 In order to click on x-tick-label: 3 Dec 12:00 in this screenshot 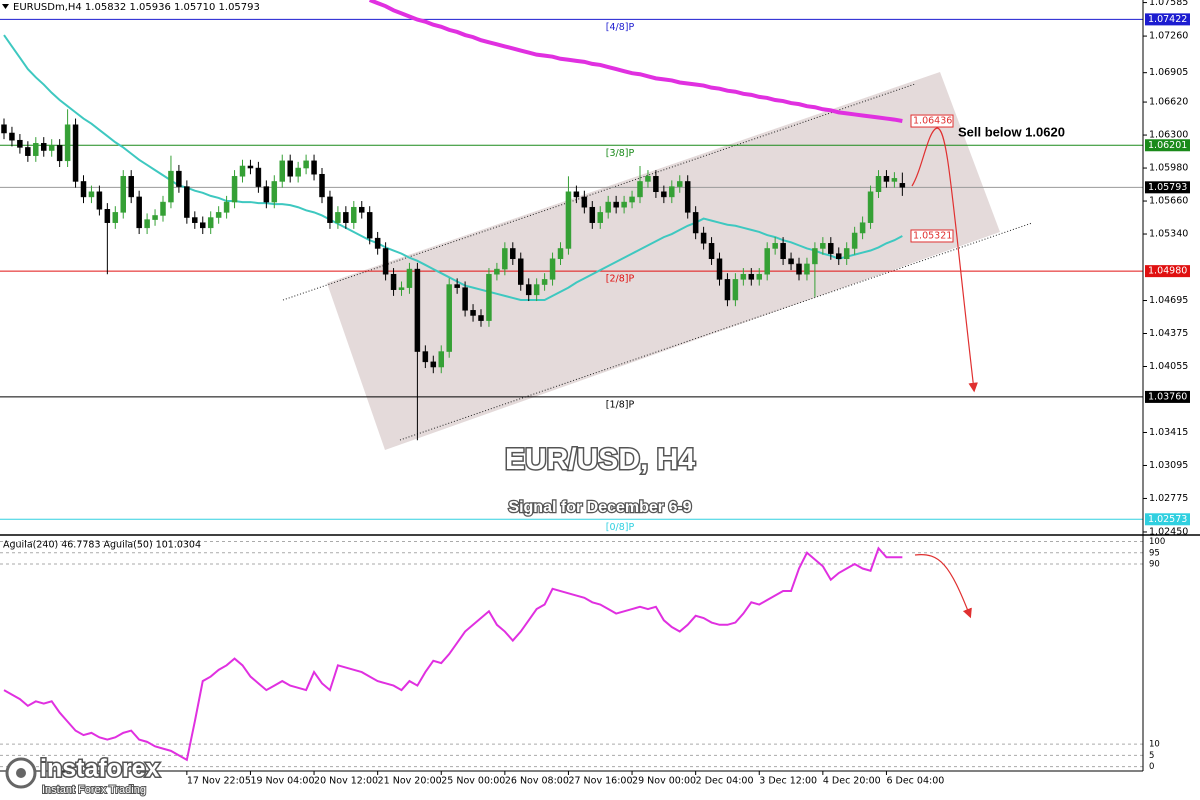, I will do `click(788, 781)`.